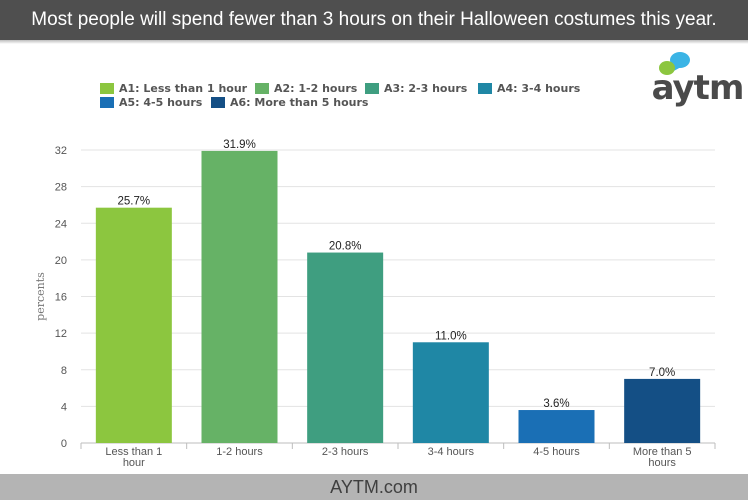 The height and width of the screenshot is (500, 748). What do you see at coordinates (134, 463) in the screenshot?
I see `x-tick-label-line: hour` at bounding box center [134, 463].